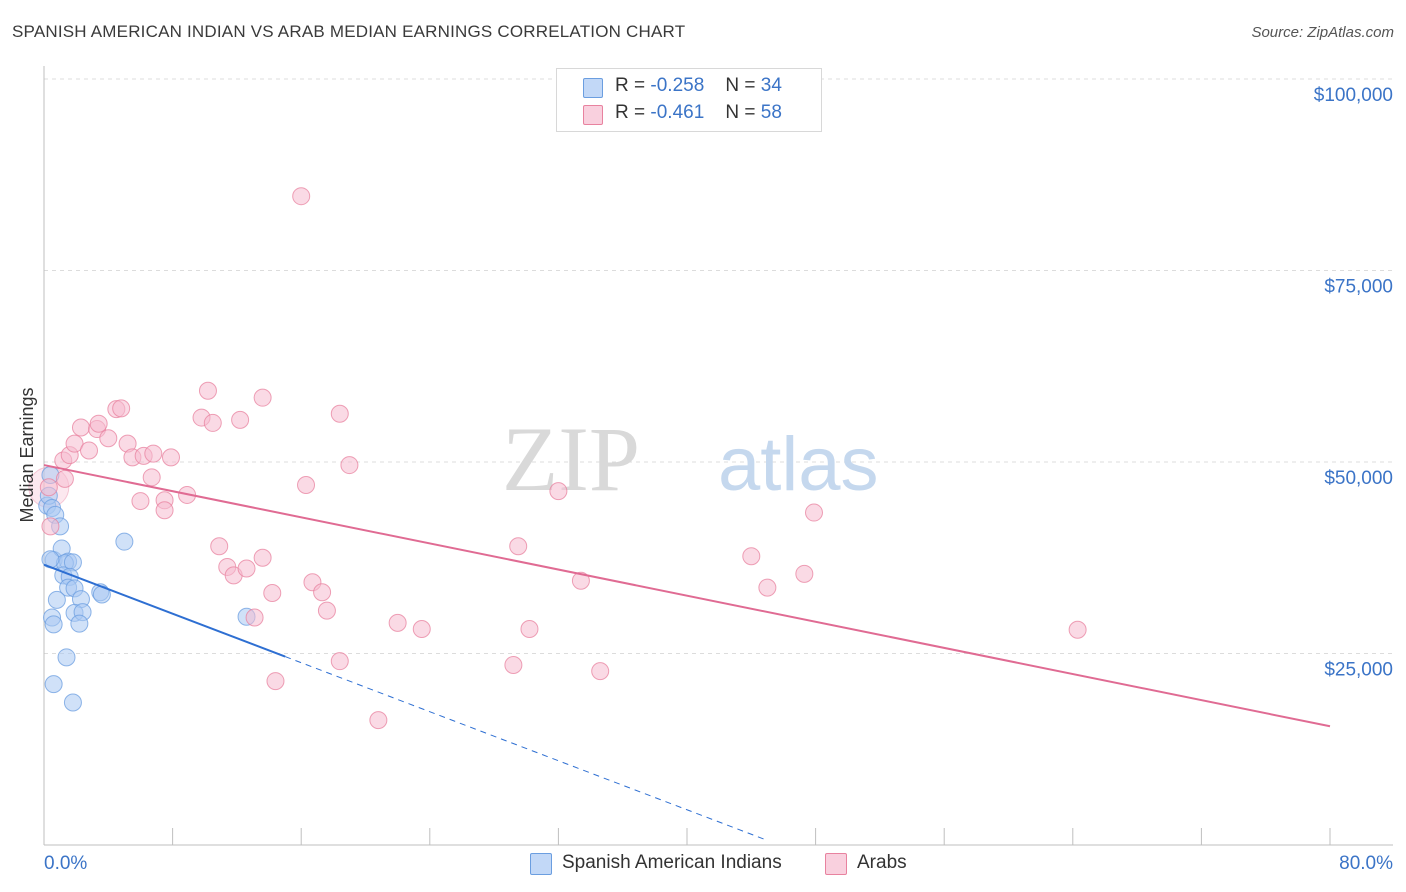 The image size is (1406, 892). What do you see at coordinates (771, 85) in the screenshot?
I see `legend-n-value: 34` at bounding box center [771, 85].